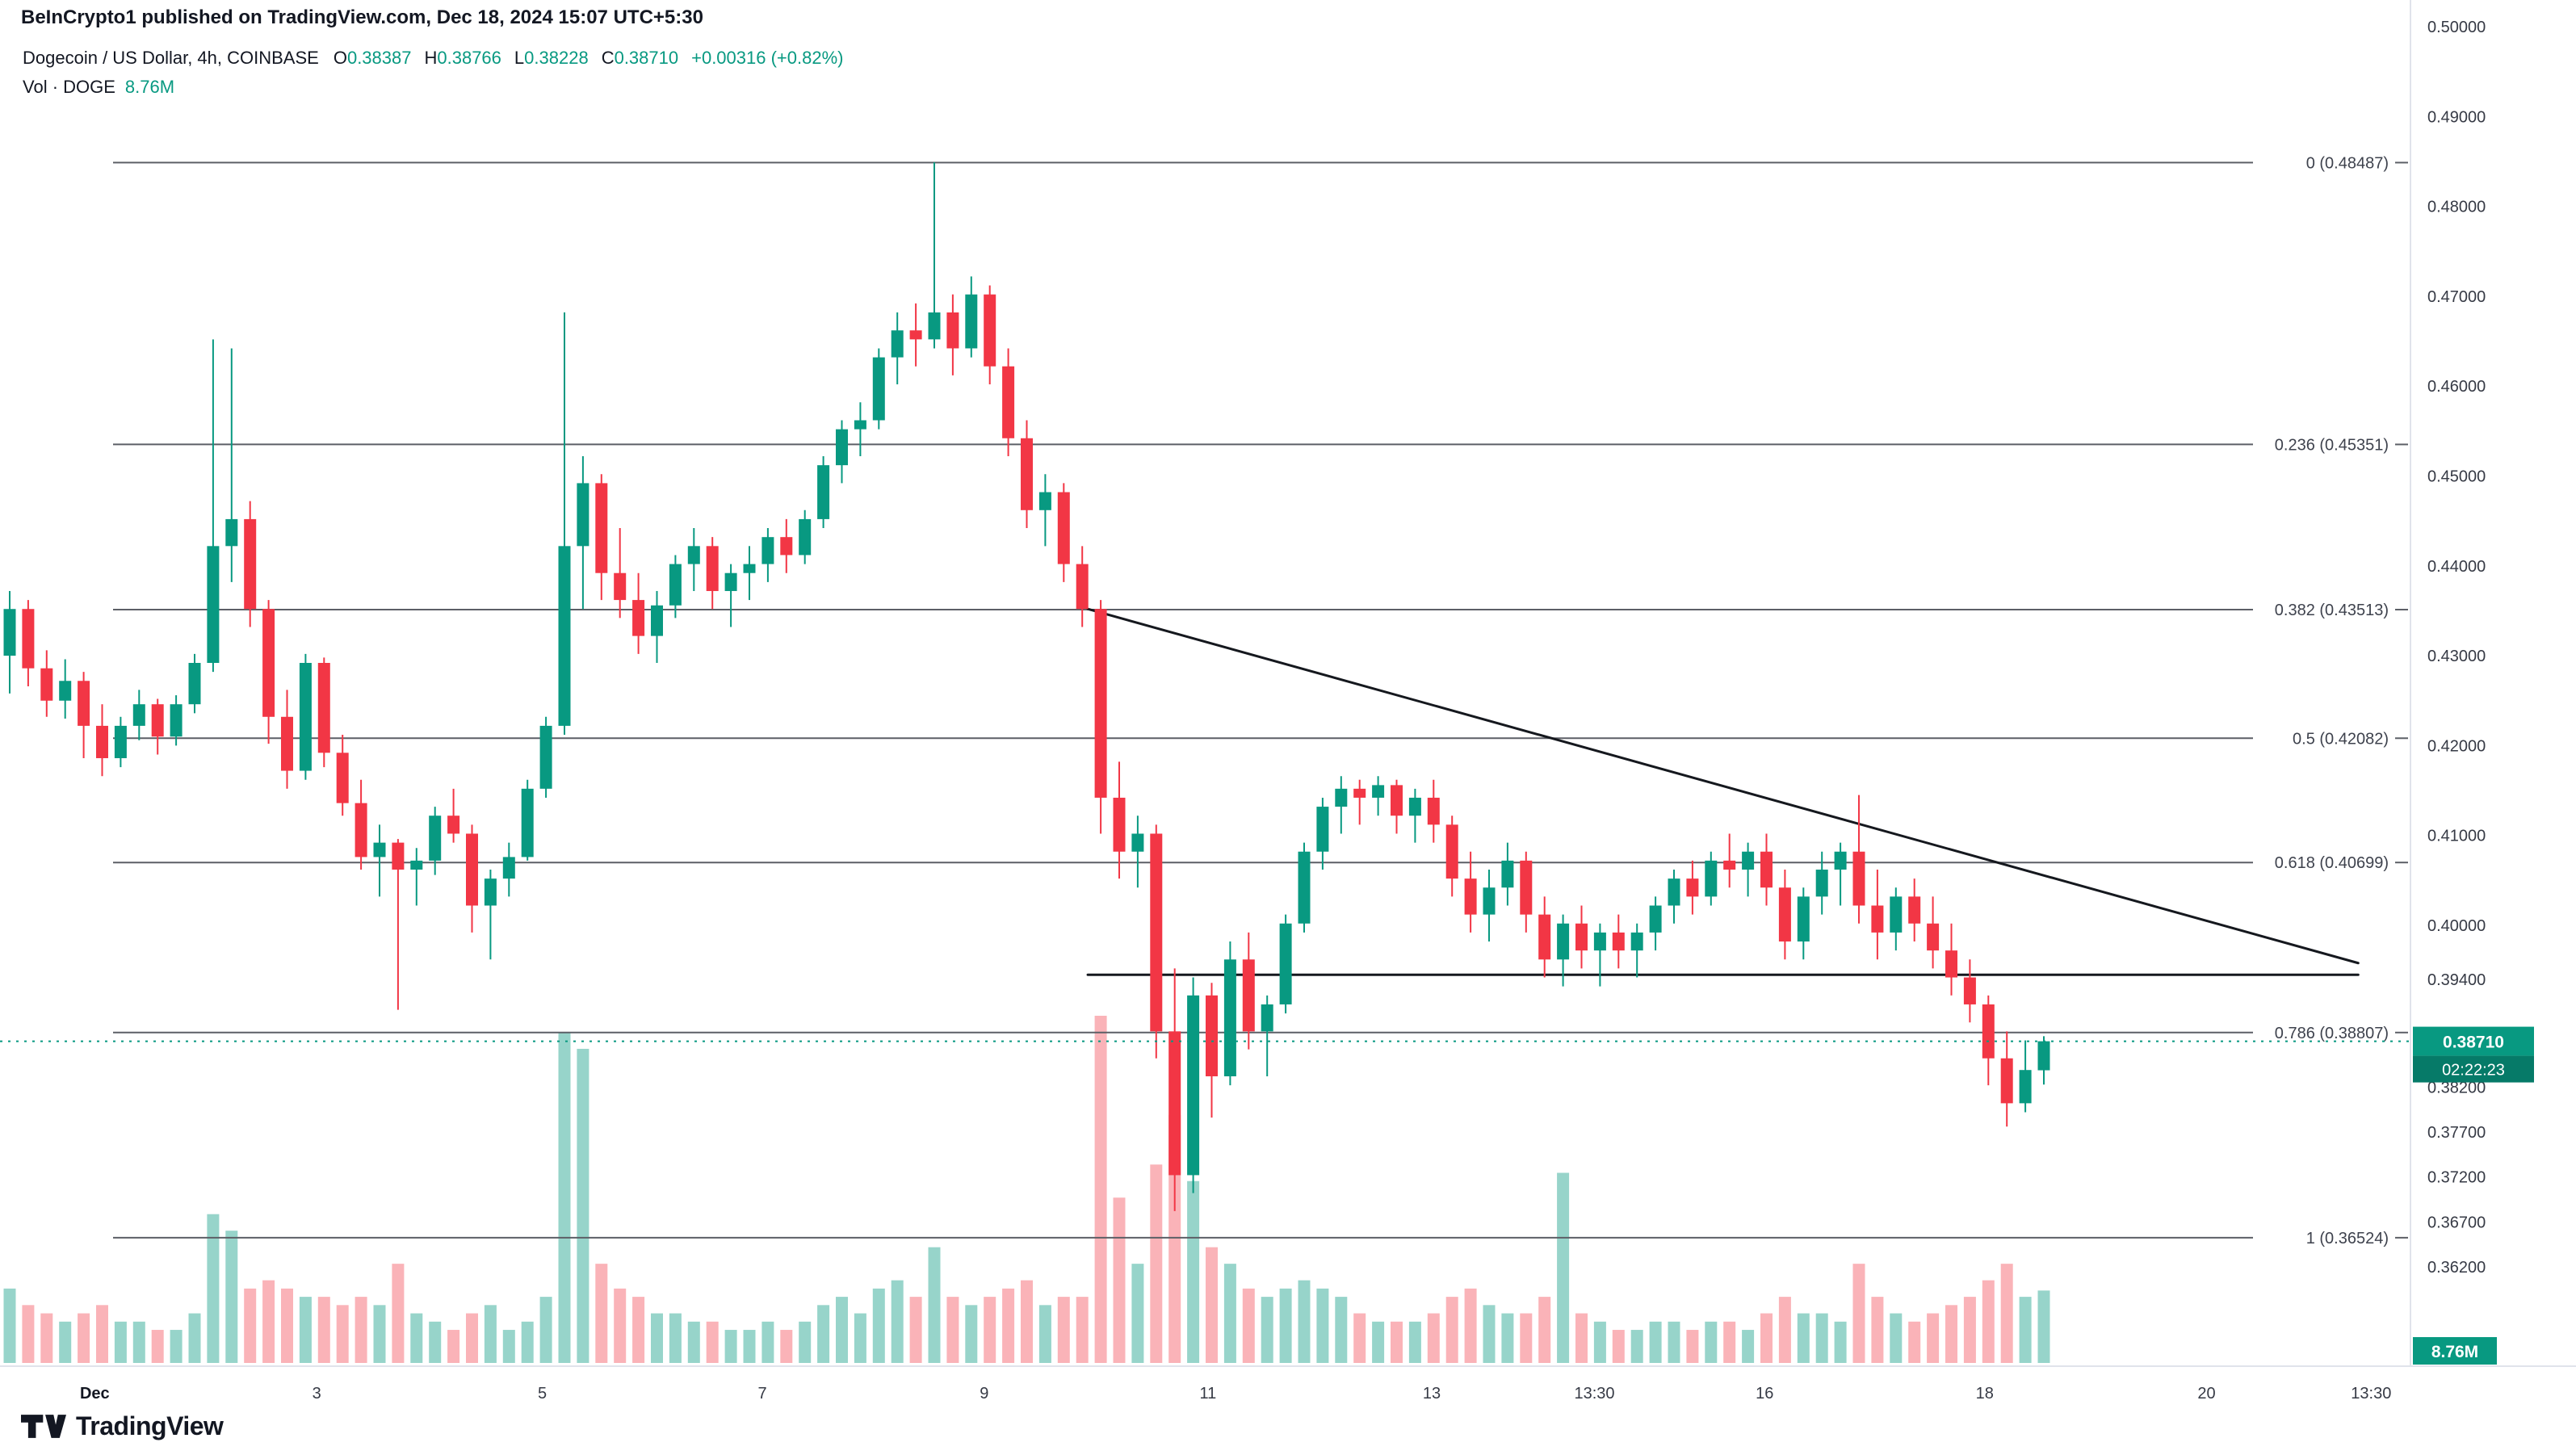  Describe the element at coordinates (43, 1427) in the screenshot. I see `tradingview-logo-icon` at that location.